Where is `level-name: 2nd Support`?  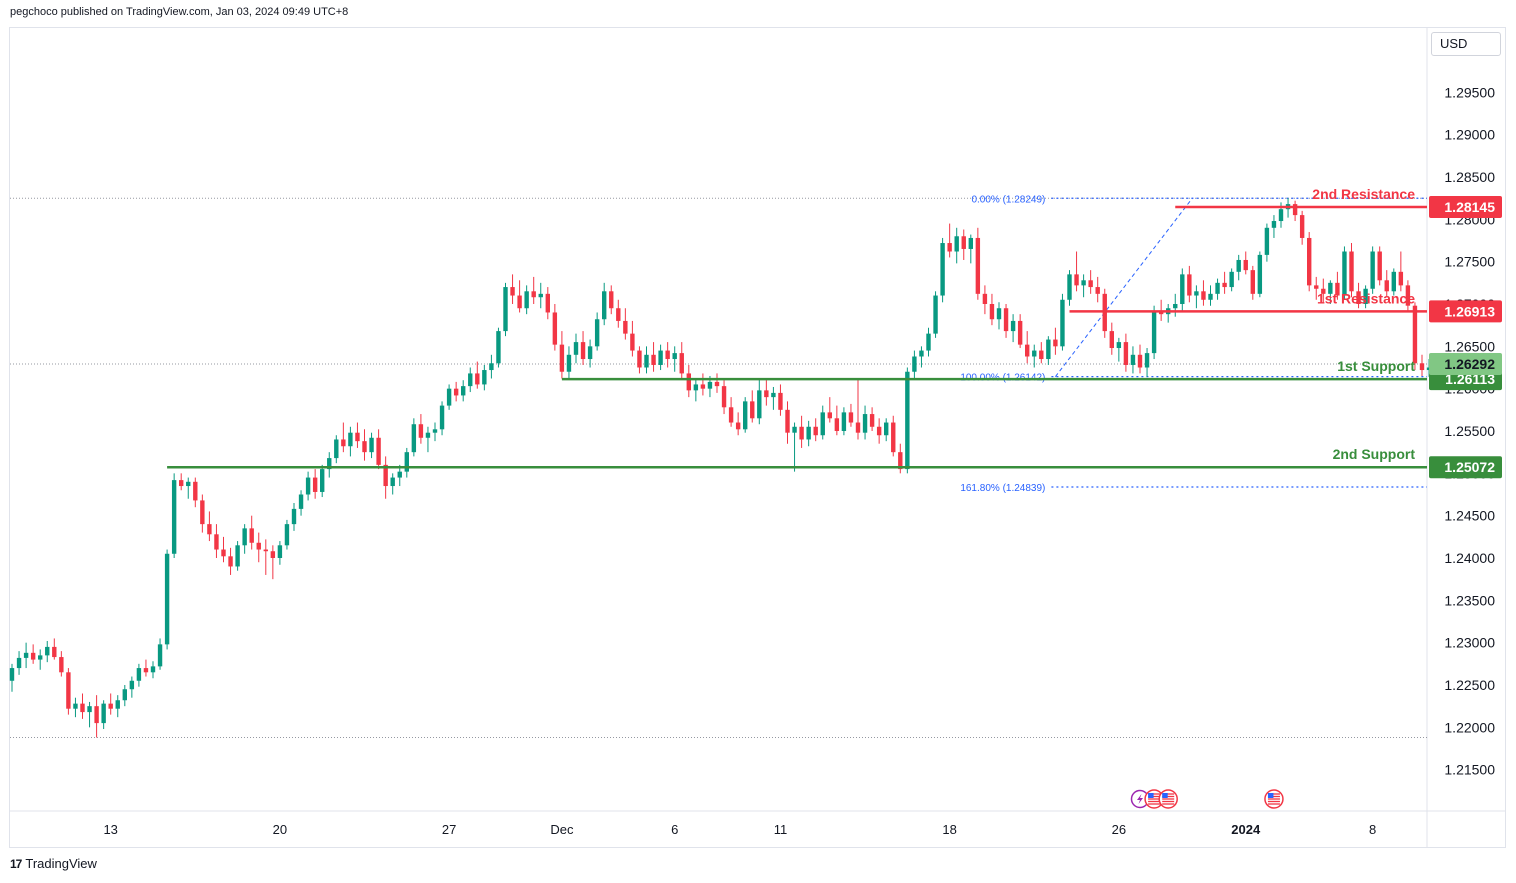
level-name: 2nd Support is located at coordinates (1374, 454).